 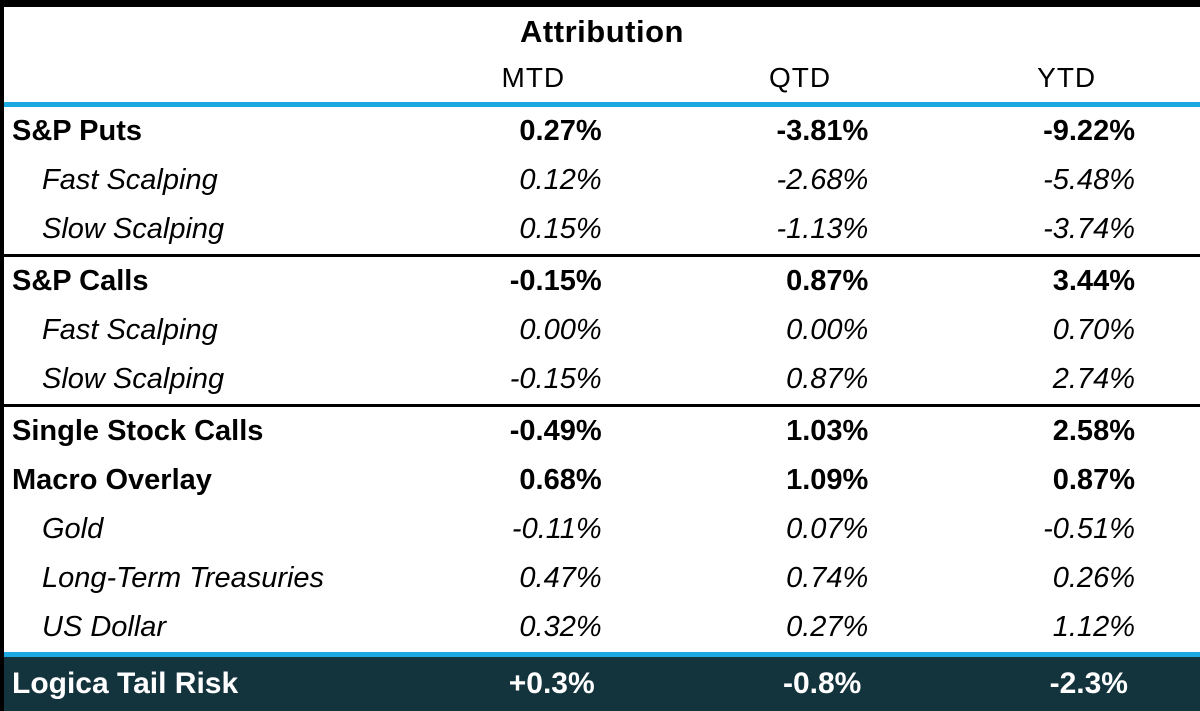 I want to click on row-value-mtd: 0.47%, so click(x=560, y=578).